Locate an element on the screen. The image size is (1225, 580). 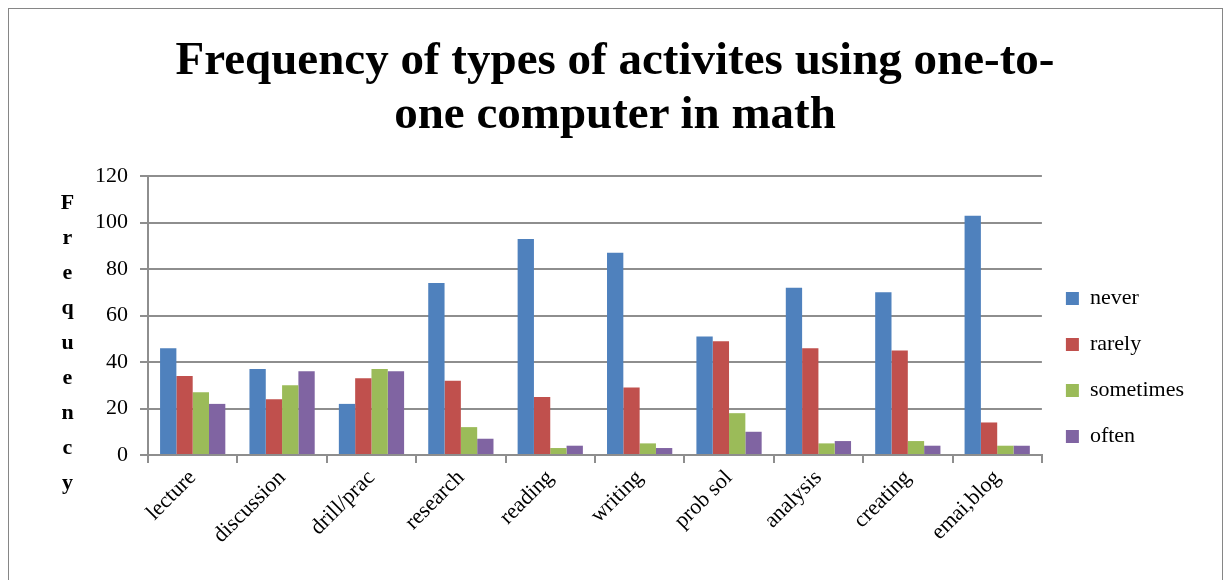
y-tick-label: 100 is located at coordinates (111, 221).